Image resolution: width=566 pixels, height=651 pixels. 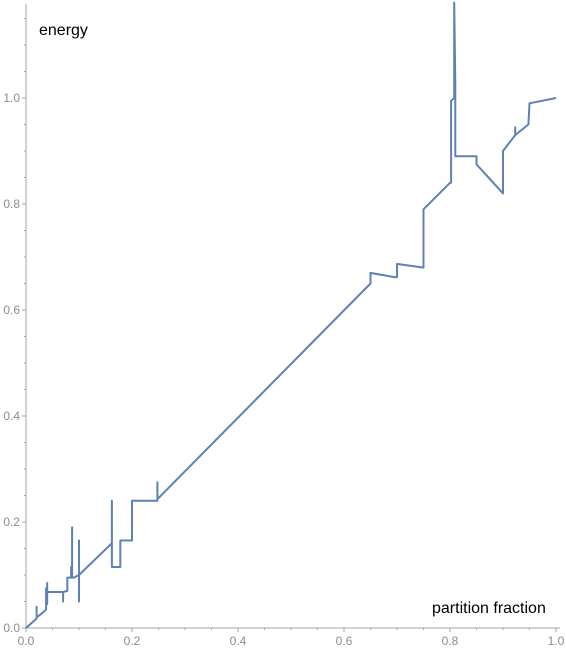 I want to click on y-axis-title: energy, so click(x=63, y=30).